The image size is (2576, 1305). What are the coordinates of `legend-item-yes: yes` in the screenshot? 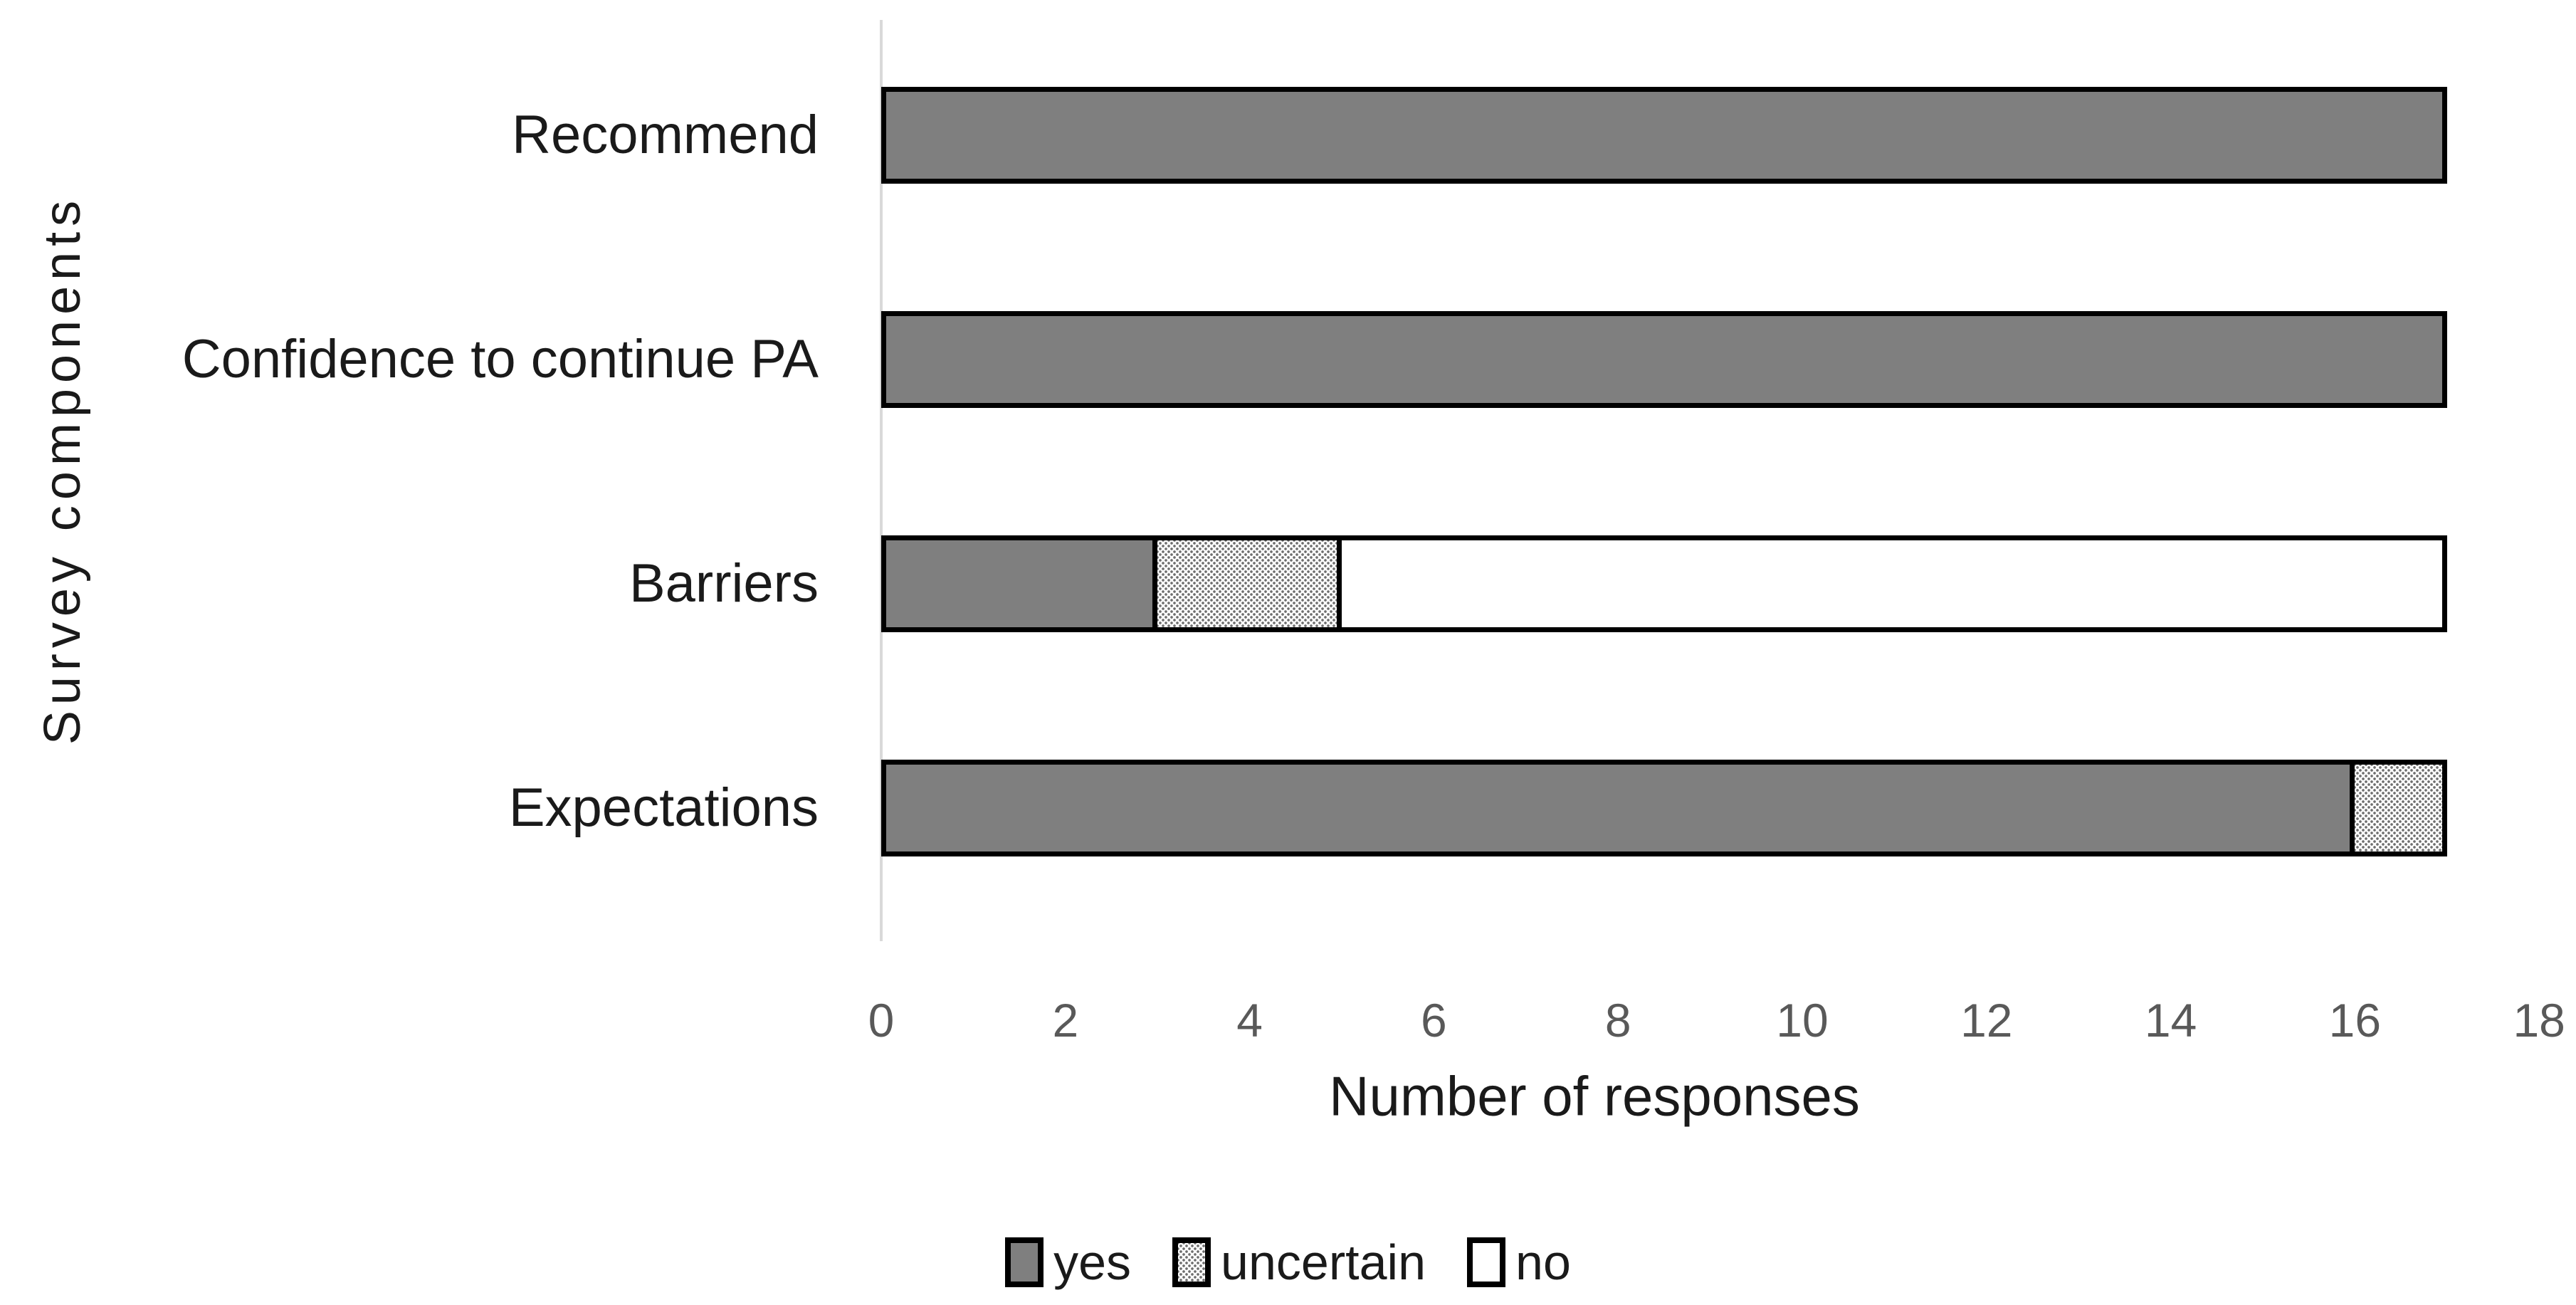 It's located at (1068, 1262).